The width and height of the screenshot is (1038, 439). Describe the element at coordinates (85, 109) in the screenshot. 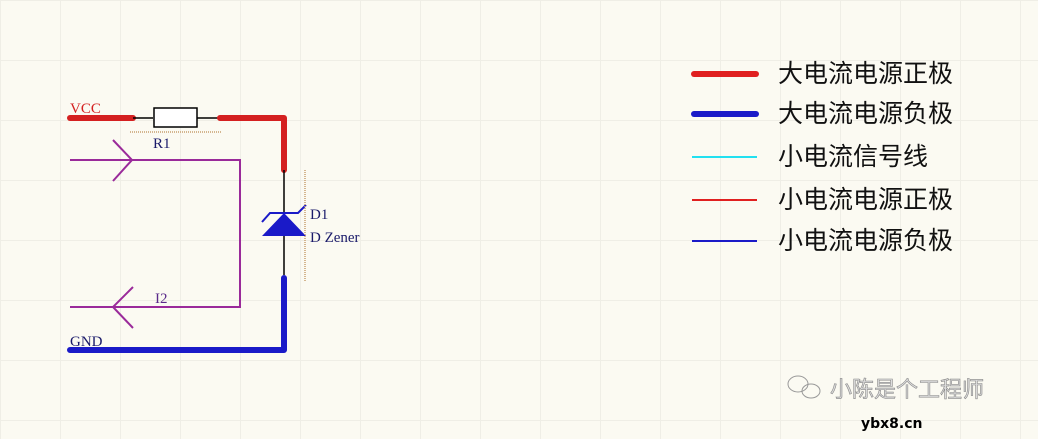

I see `vcc-label: VCC` at that location.